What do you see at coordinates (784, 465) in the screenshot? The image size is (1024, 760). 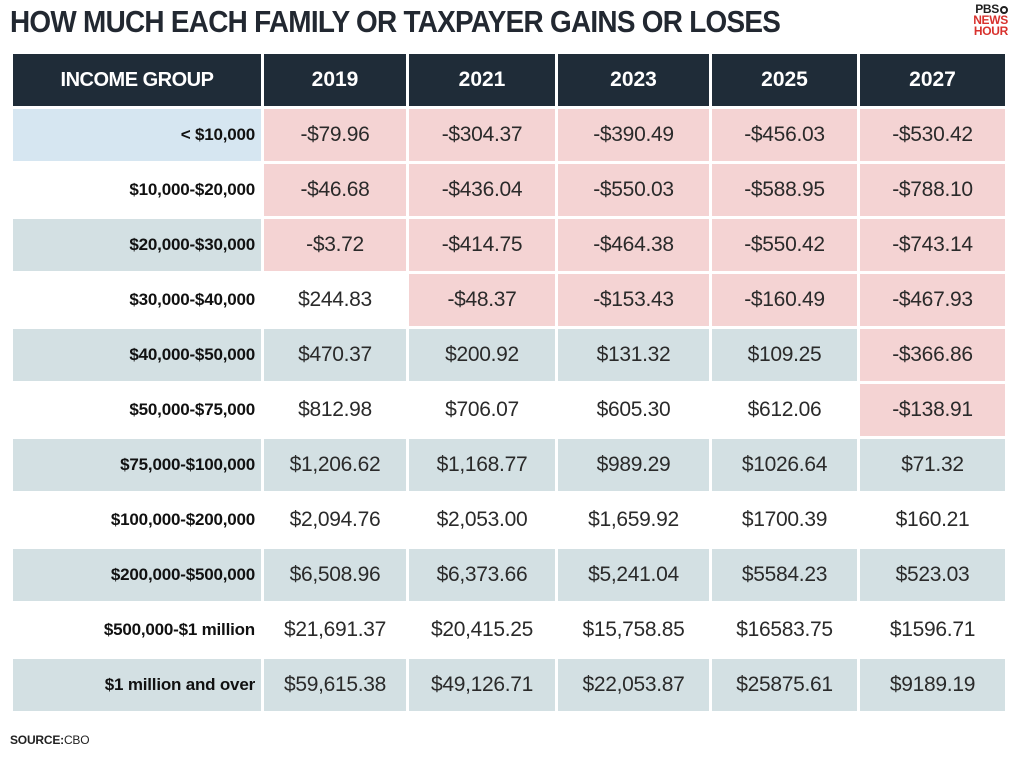 I see `value-cell-2025: $1026.64` at bounding box center [784, 465].